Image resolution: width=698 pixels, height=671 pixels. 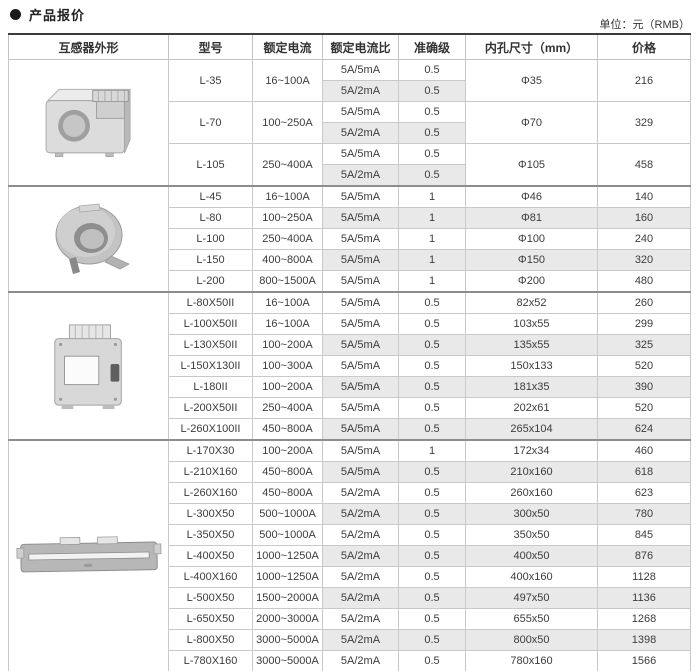 What do you see at coordinates (644, 302) in the screenshot?
I see `price-cell: 260` at bounding box center [644, 302].